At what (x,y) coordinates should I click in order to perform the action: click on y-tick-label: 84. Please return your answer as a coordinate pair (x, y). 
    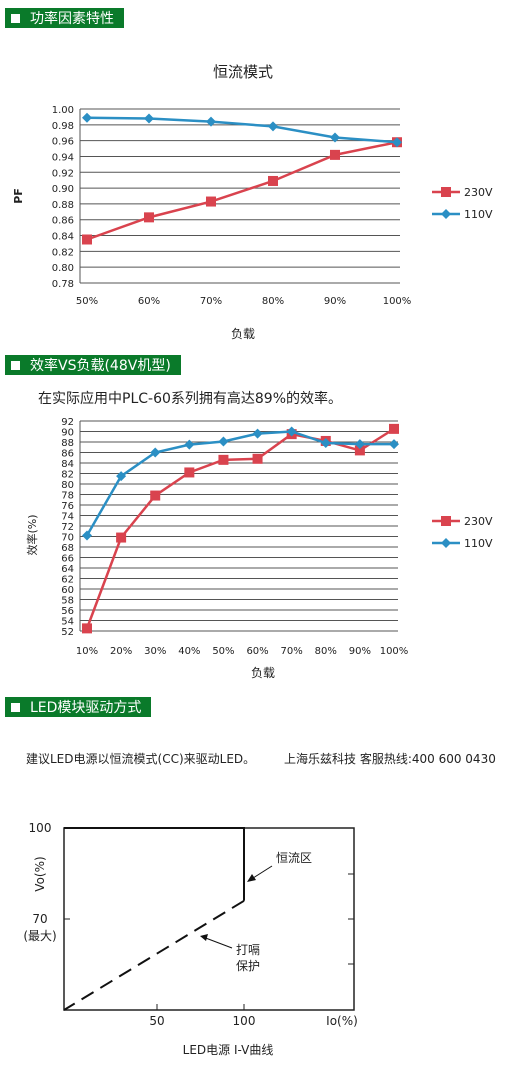
    Looking at the image, I should click on (67, 464).